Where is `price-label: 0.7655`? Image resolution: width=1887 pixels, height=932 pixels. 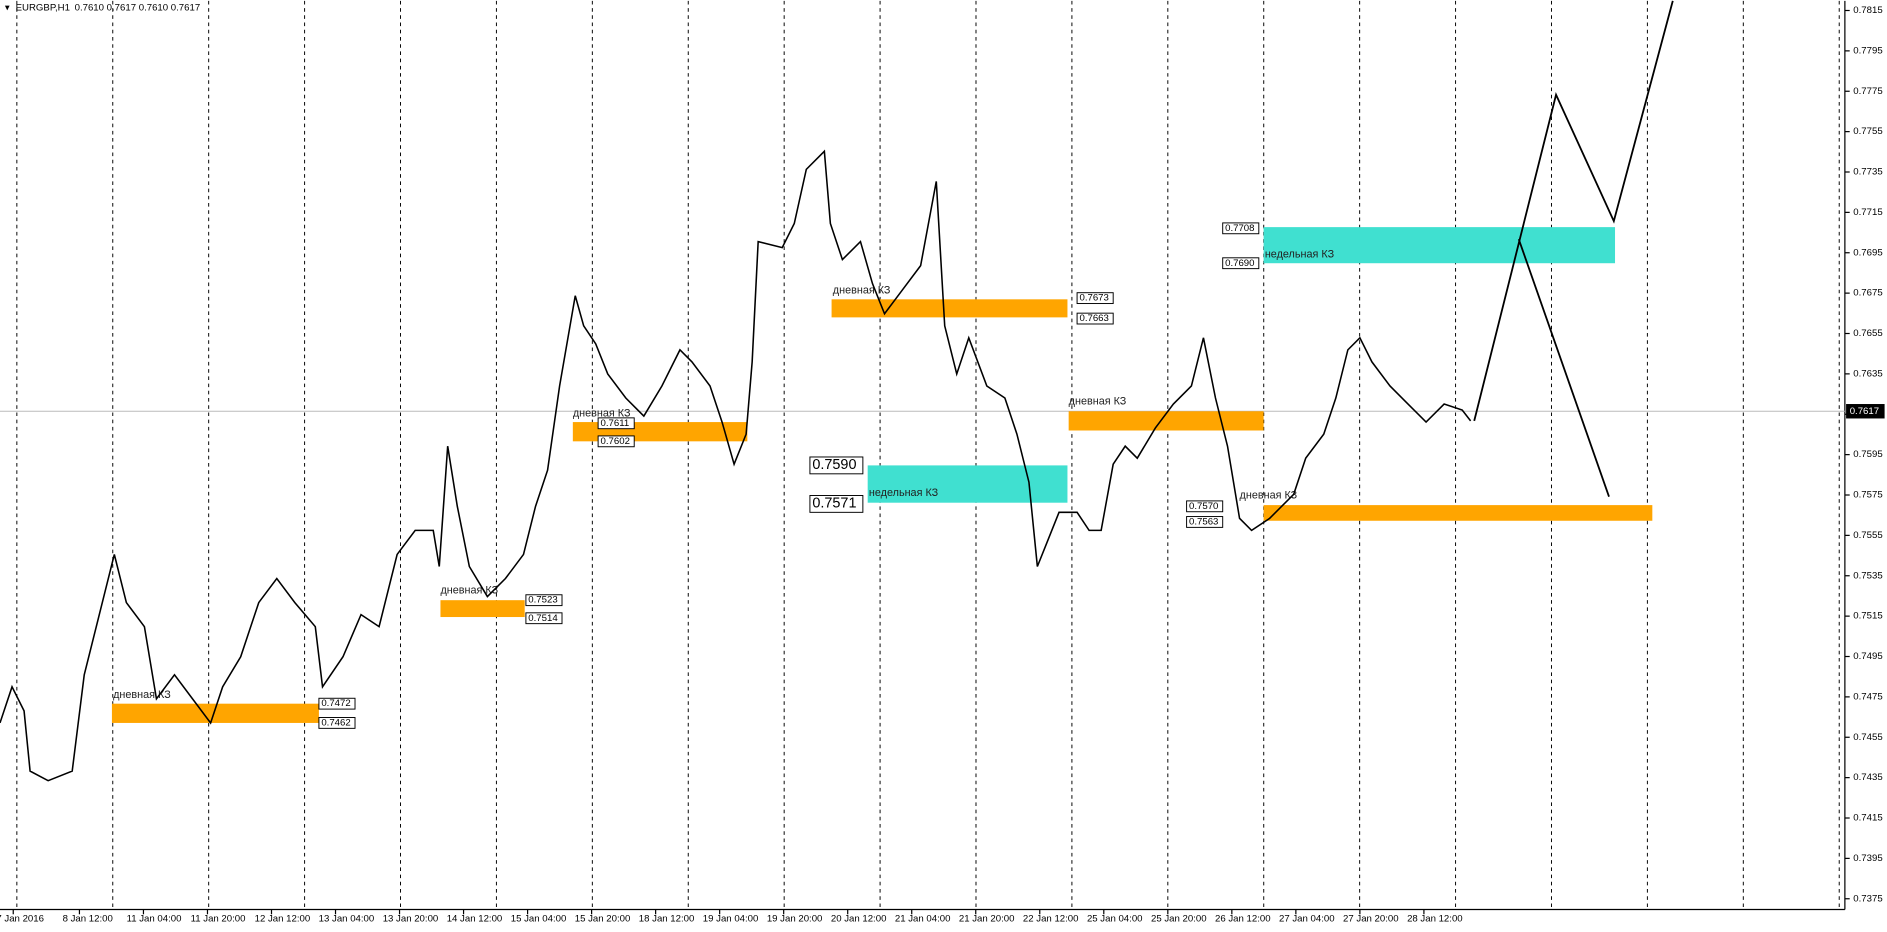 price-label: 0.7655 is located at coordinates (1867, 333).